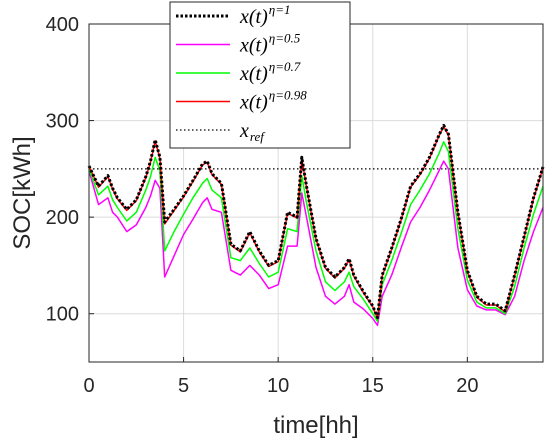  Describe the element at coordinates (253, 74) in the screenshot. I see `legend-label-2: x(t)` at that location.